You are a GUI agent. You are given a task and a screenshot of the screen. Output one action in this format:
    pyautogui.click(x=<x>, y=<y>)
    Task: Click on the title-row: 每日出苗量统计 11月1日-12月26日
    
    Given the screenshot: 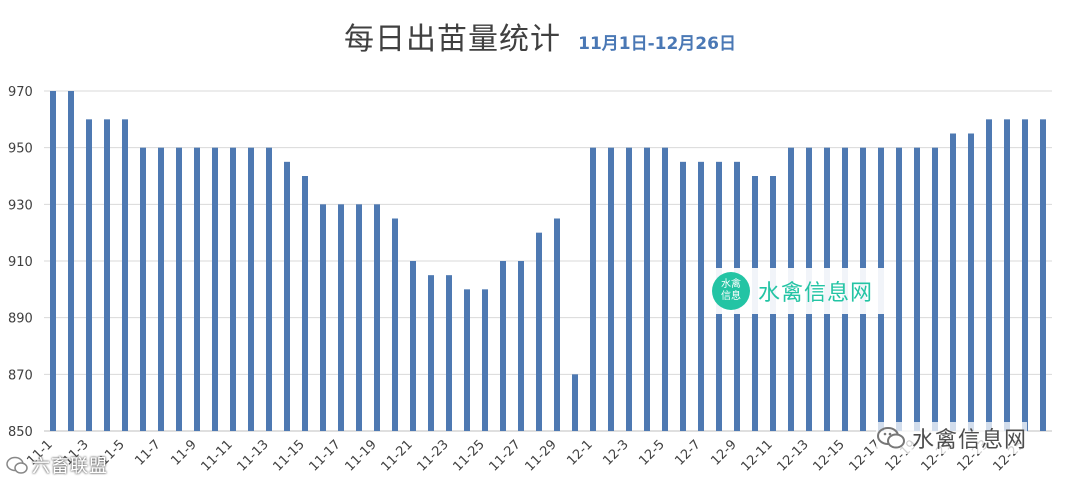 What is the action you would take?
    pyautogui.click(x=540, y=36)
    